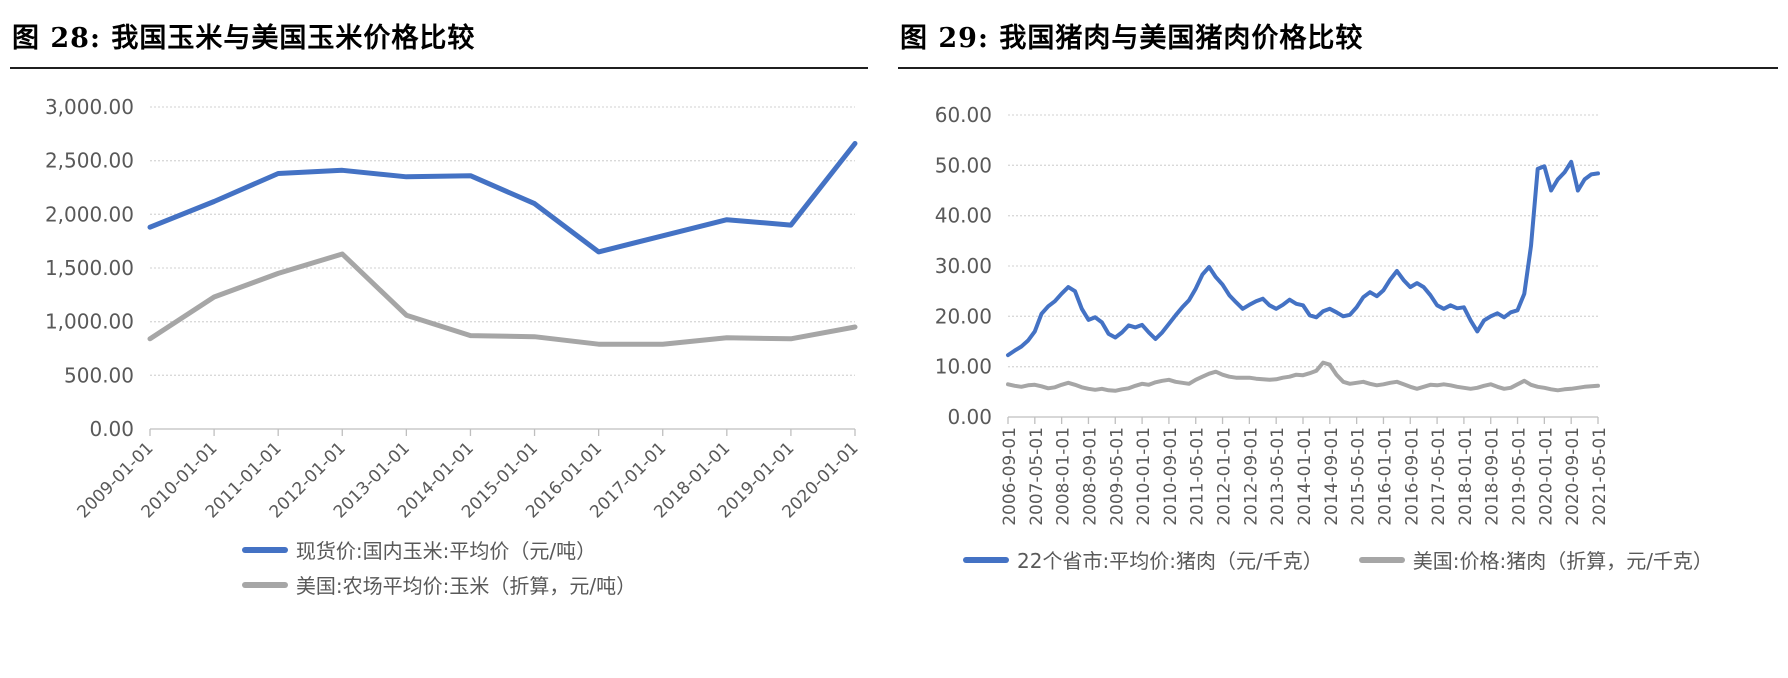 The height and width of the screenshot is (678, 1788). I want to click on x-axis-tick-label: 2006-09-01, so click(1010, 476).